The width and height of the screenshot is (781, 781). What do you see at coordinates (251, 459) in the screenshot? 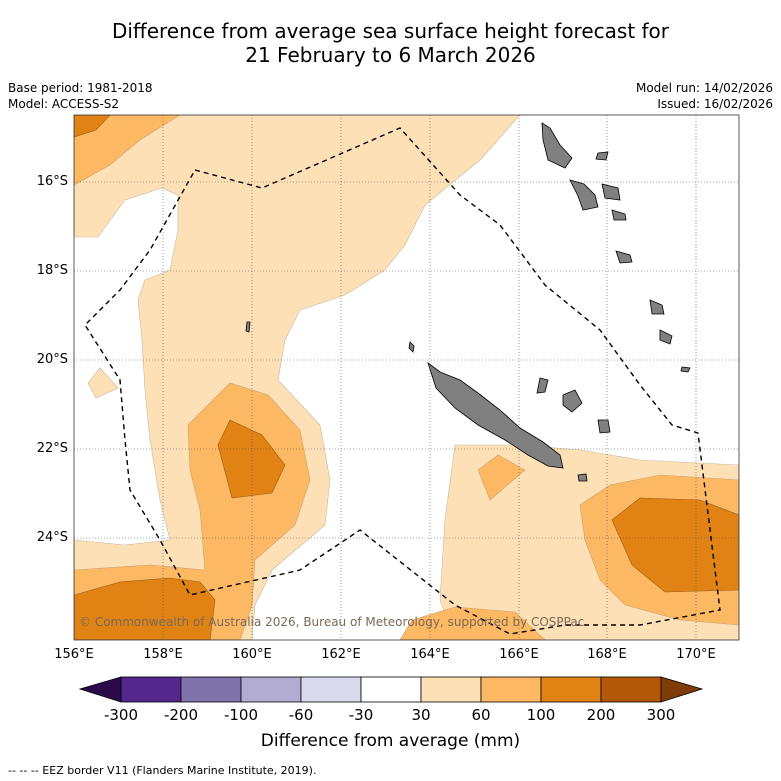
I see `anomaly-100-200-central` at bounding box center [251, 459].